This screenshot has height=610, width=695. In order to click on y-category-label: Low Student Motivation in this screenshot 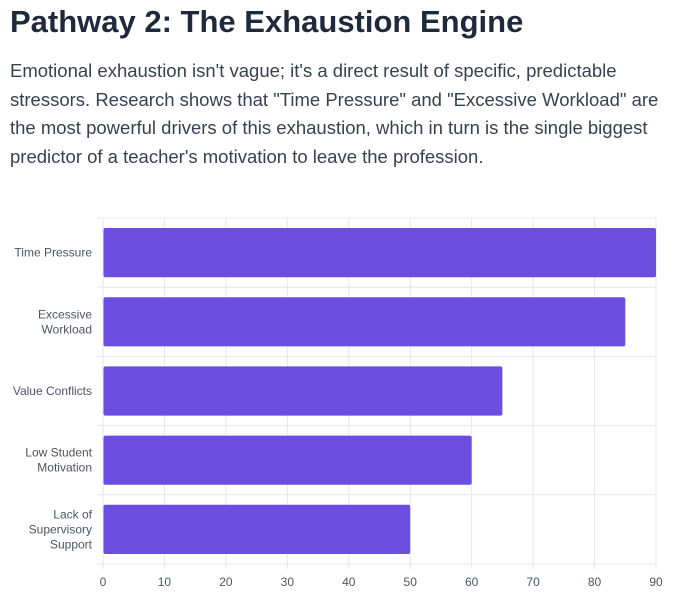, I will do `click(58, 460)`.